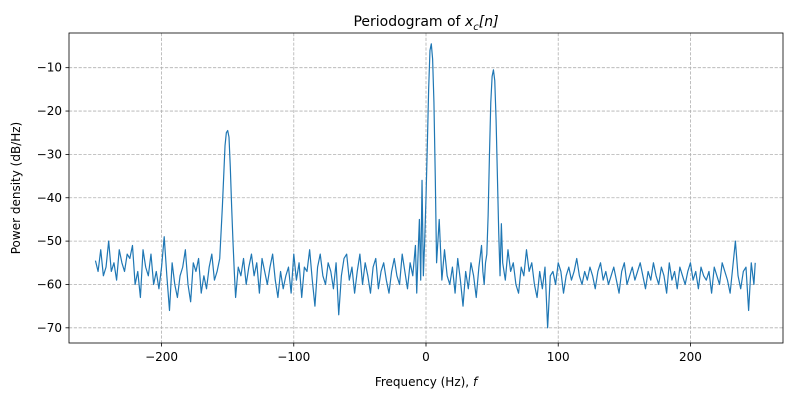 The image size is (800, 400). I want to click on x-tick-label: 200, so click(690, 357).